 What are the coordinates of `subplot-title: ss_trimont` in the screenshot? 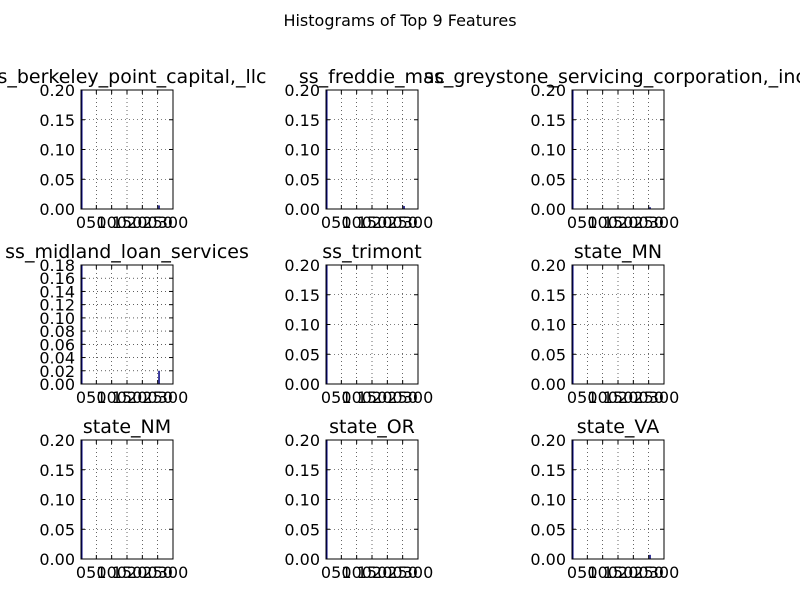 It's located at (371, 252).